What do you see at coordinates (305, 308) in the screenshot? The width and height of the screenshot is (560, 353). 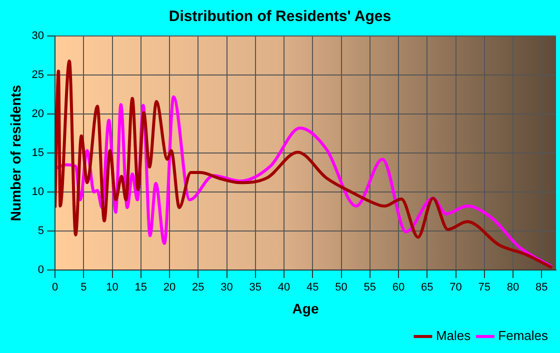 I see `x-axis-title: Age` at bounding box center [305, 308].